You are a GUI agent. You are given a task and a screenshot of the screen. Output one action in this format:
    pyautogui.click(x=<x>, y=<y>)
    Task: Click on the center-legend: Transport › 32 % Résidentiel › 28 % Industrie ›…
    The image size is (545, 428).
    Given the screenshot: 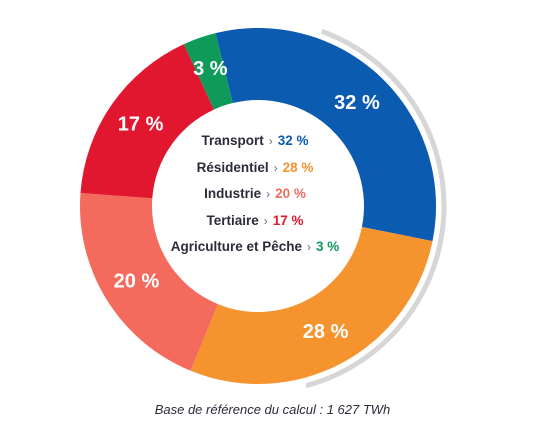 What is the action you would take?
    pyautogui.click(x=255, y=194)
    